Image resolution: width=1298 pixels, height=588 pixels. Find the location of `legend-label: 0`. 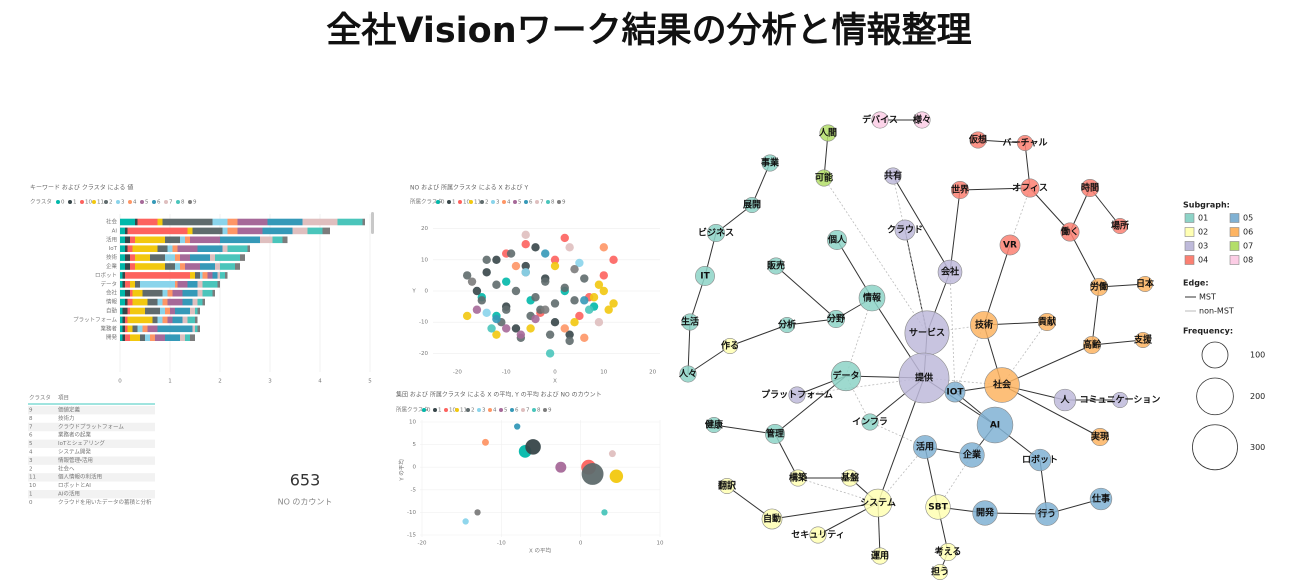

legend-label: 0 is located at coordinates (429, 411).